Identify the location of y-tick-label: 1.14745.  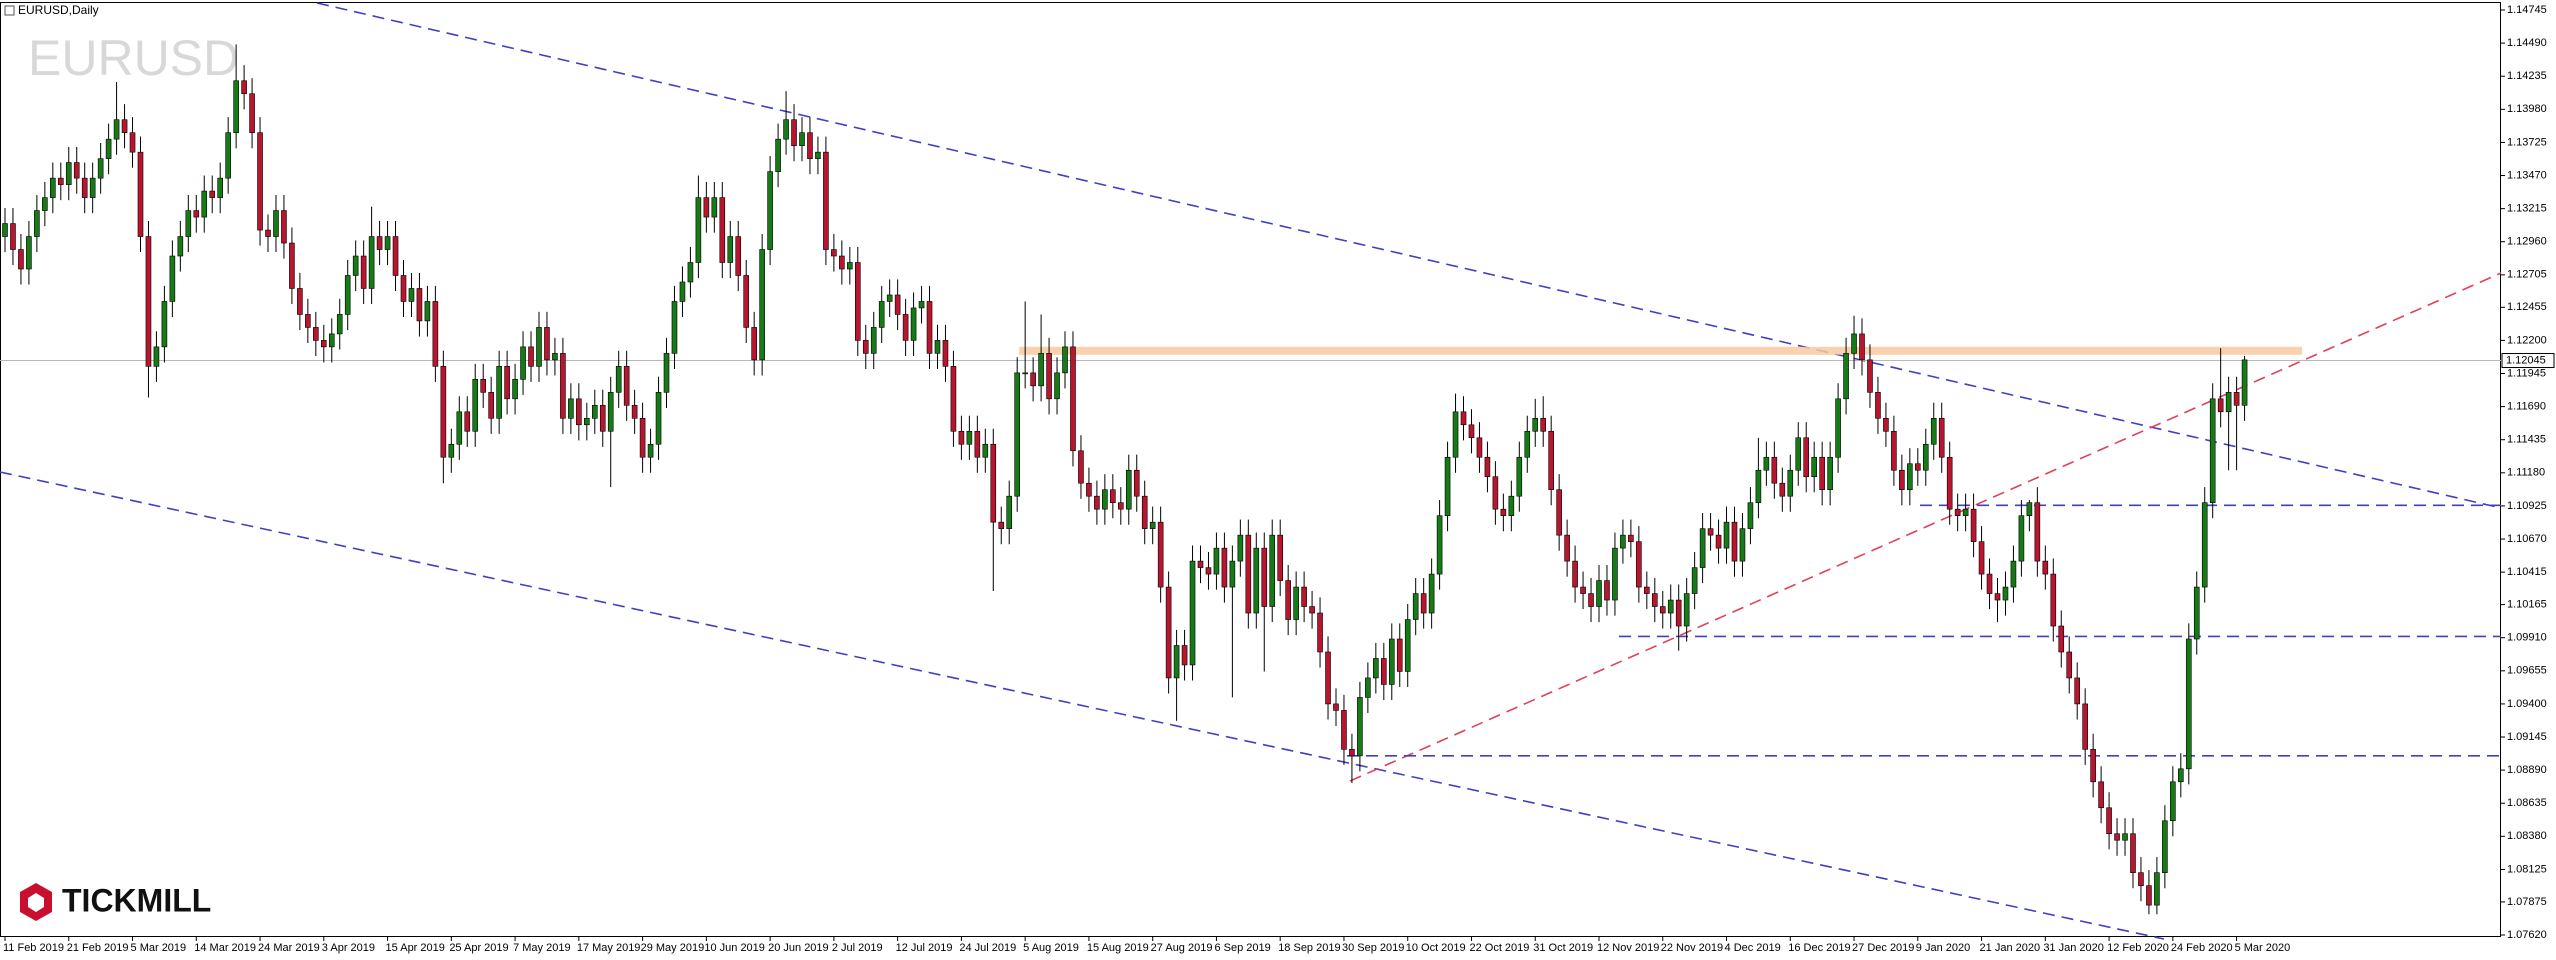
(2527, 10).